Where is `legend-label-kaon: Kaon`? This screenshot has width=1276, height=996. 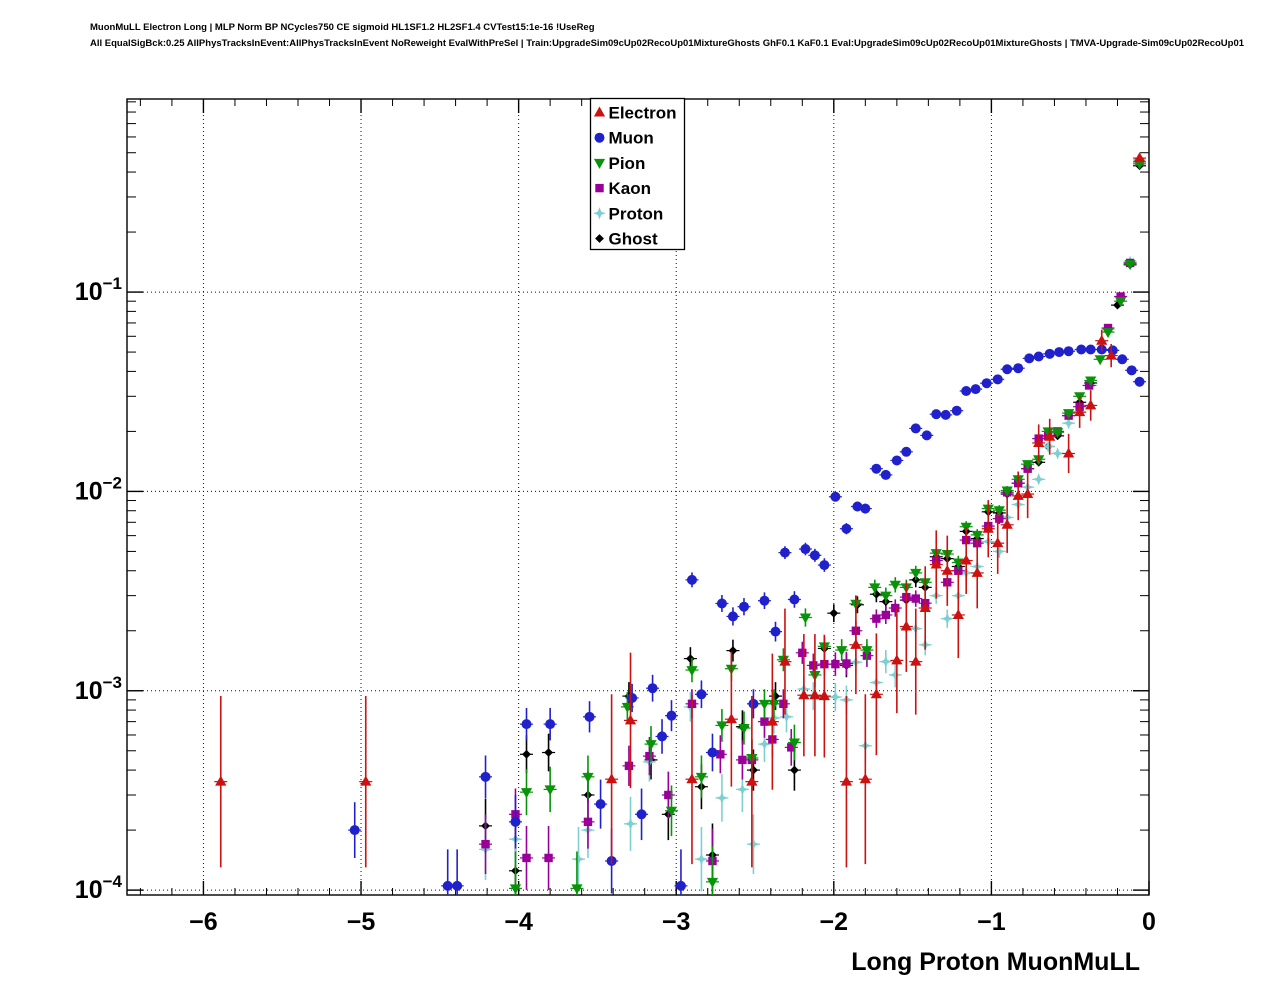
legend-label-kaon: Kaon is located at coordinates (630, 188).